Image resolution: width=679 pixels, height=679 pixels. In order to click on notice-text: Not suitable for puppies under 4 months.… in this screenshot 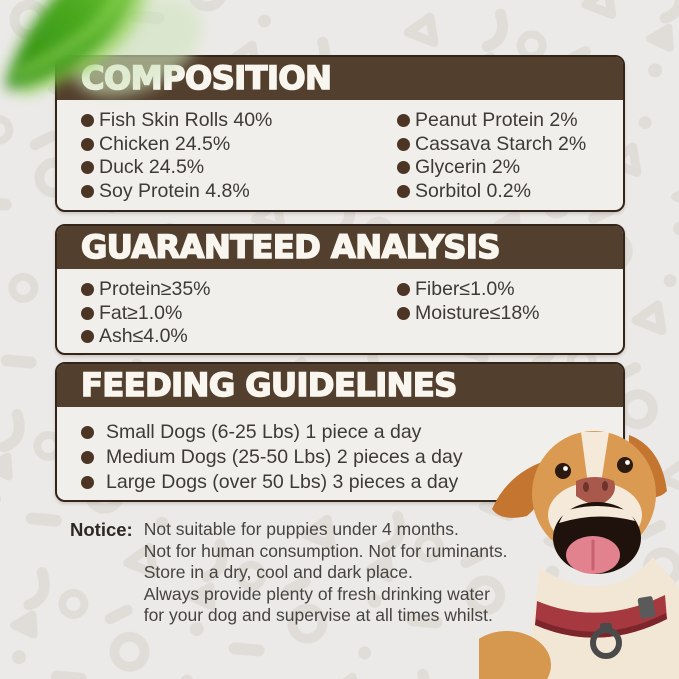, I will do `click(326, 573)`.